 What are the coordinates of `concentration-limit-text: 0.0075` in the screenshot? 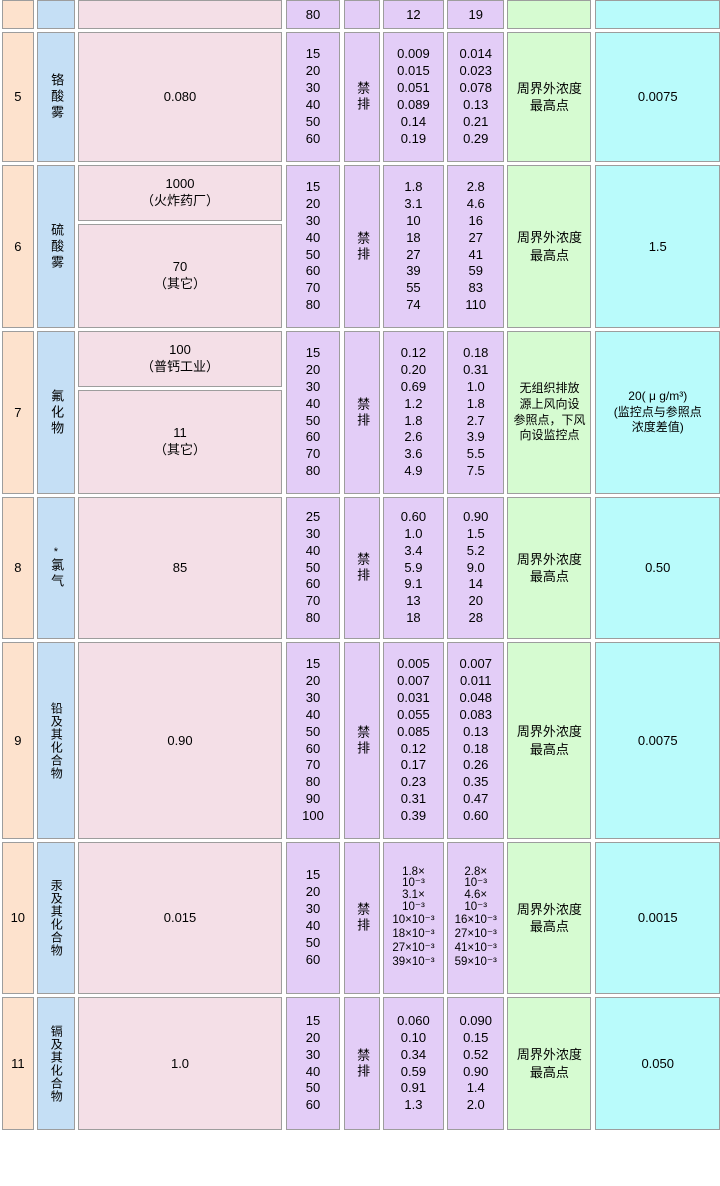 It's located at (658, 96).